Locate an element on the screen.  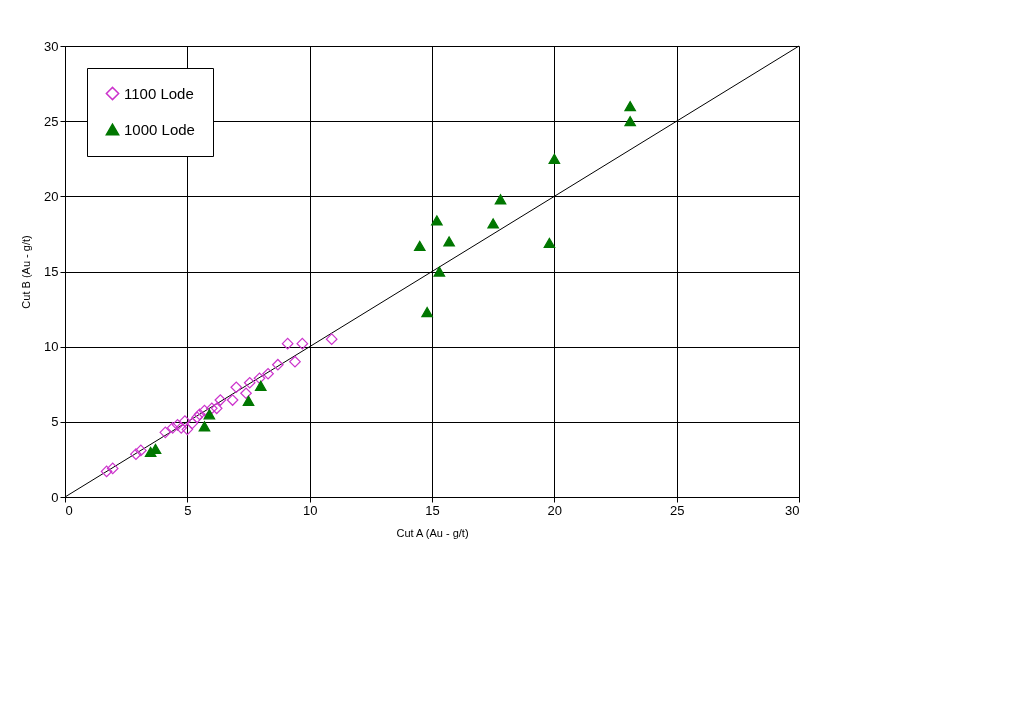
y-tick-label: 15 is located at coordinates (51, 271).